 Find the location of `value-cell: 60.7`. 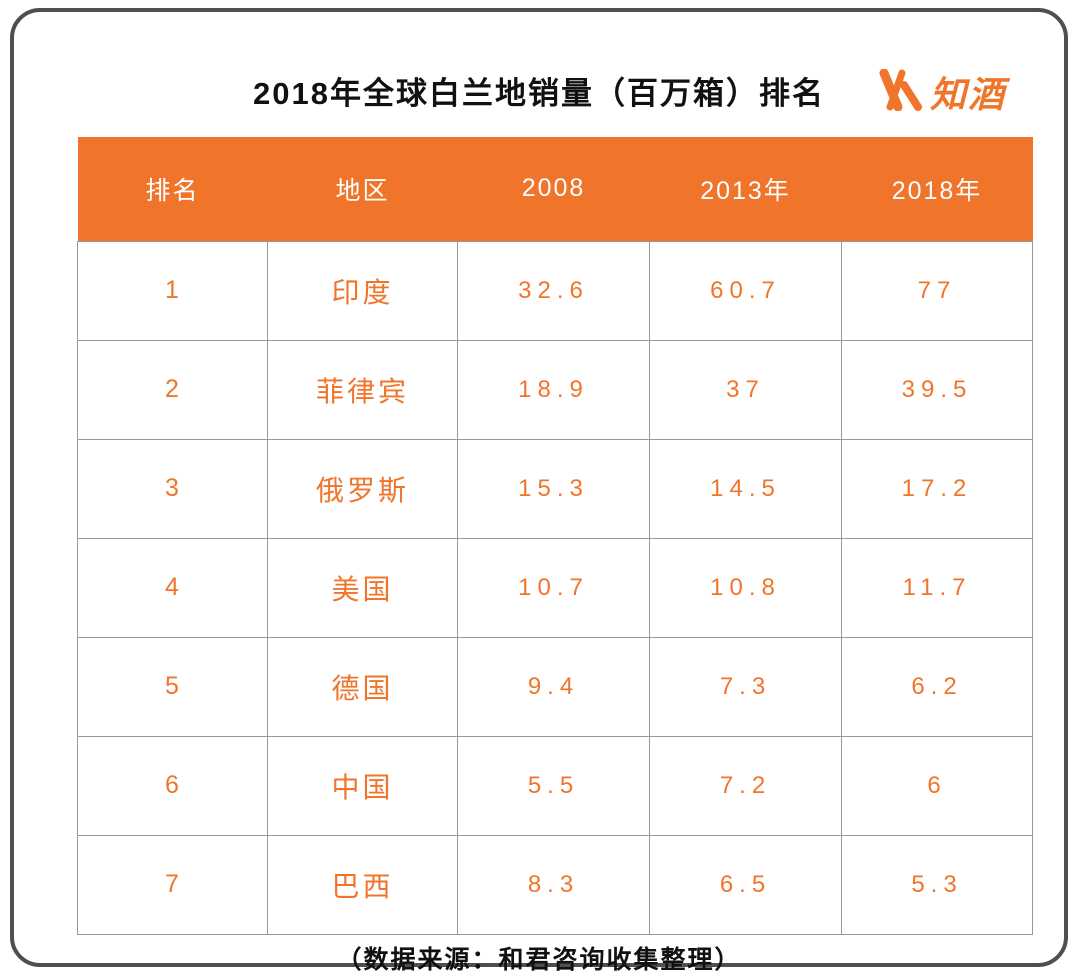

value-cell: 60.7 is located at coordinates (745, 290).